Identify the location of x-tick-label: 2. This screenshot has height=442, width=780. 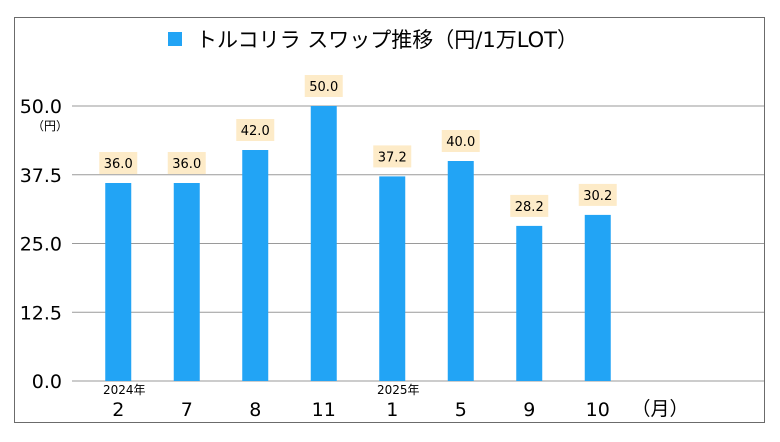
(118, 410).